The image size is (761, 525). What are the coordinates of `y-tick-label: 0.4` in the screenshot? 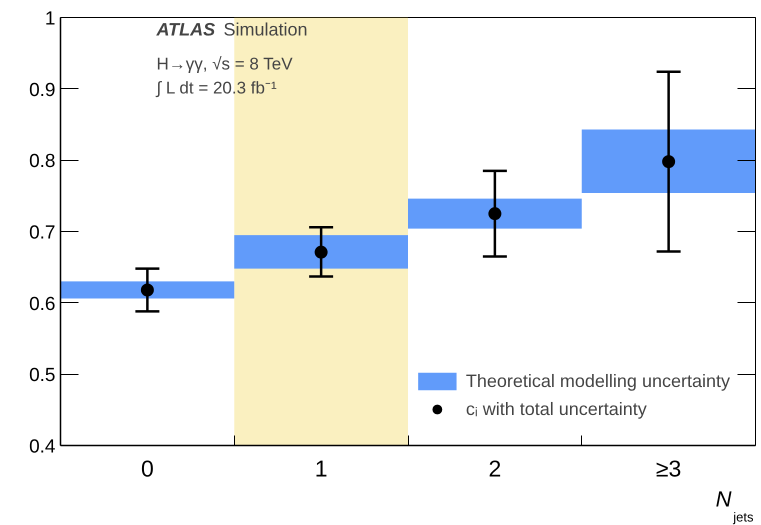 It's located at (42, 447).